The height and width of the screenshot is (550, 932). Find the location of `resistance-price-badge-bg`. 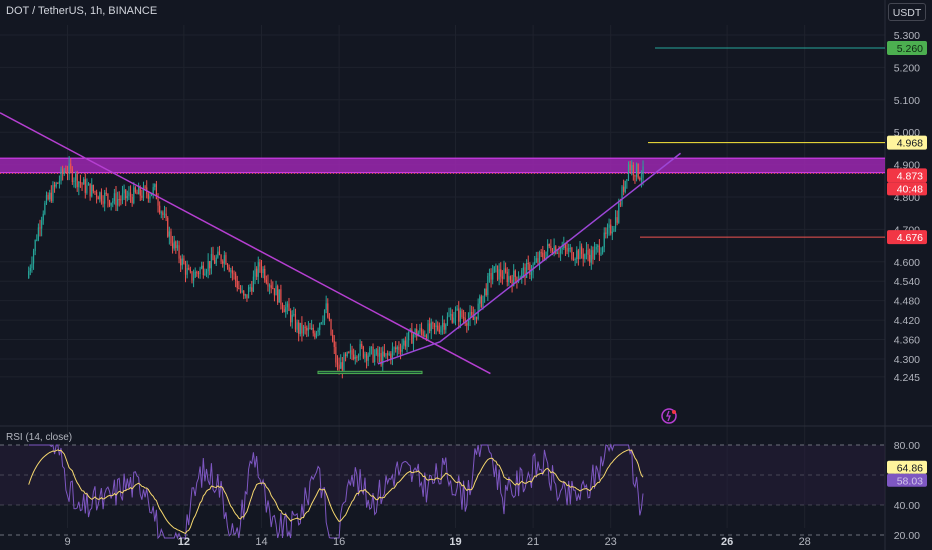

resistance-price-badge-bg is located at coordinates (907, 142).